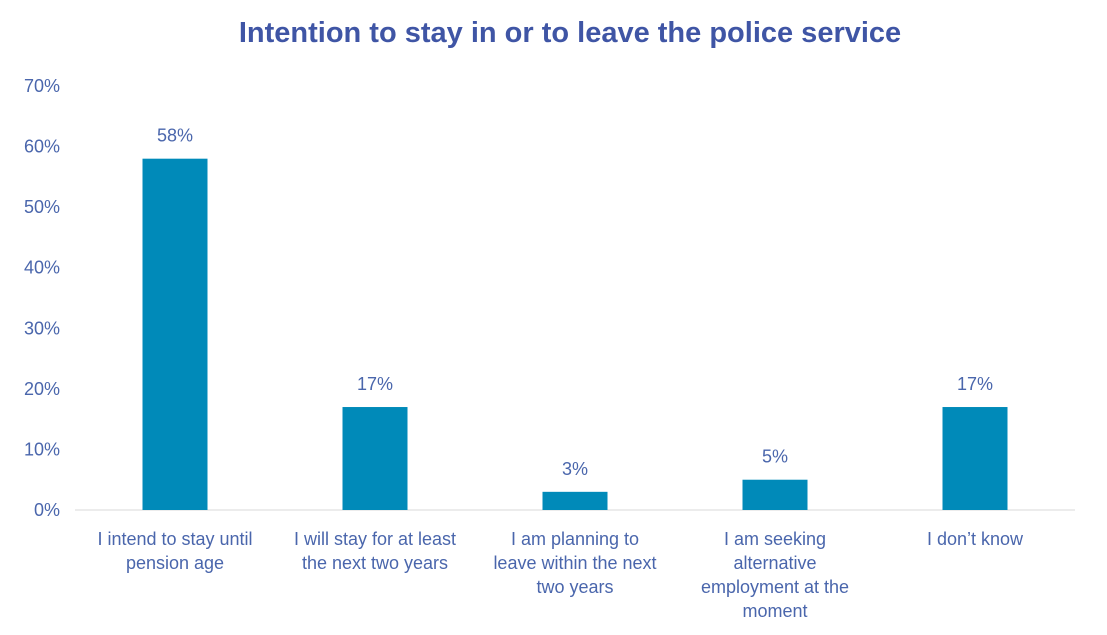  I want to click on y-tick-label: 20%, so click(42, 389).